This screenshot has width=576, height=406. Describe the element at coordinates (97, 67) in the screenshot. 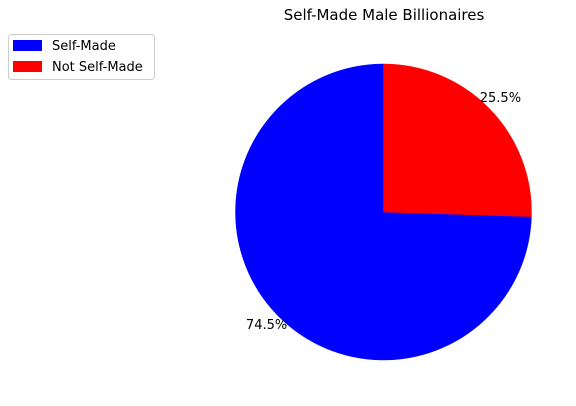

I see `legend-label: Not Self-Made` at that location.